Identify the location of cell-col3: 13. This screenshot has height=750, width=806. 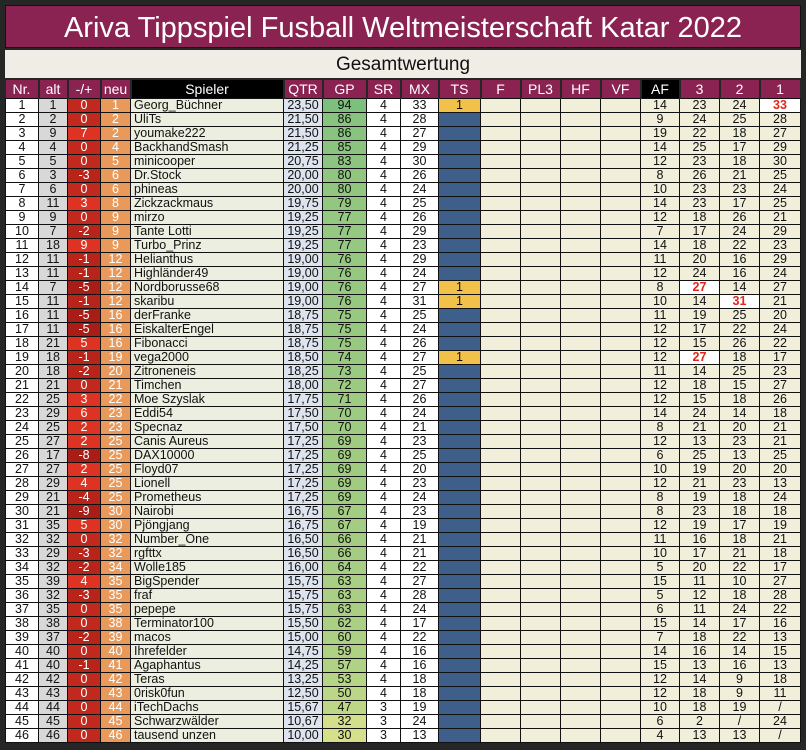
(699, 441).